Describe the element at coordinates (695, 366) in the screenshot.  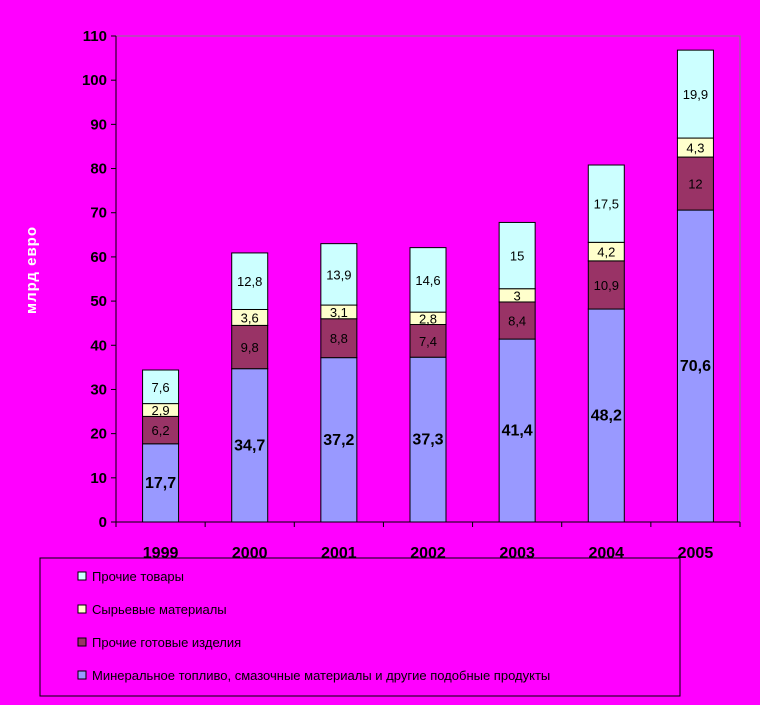
I see `data-label: 70,6` at that location.